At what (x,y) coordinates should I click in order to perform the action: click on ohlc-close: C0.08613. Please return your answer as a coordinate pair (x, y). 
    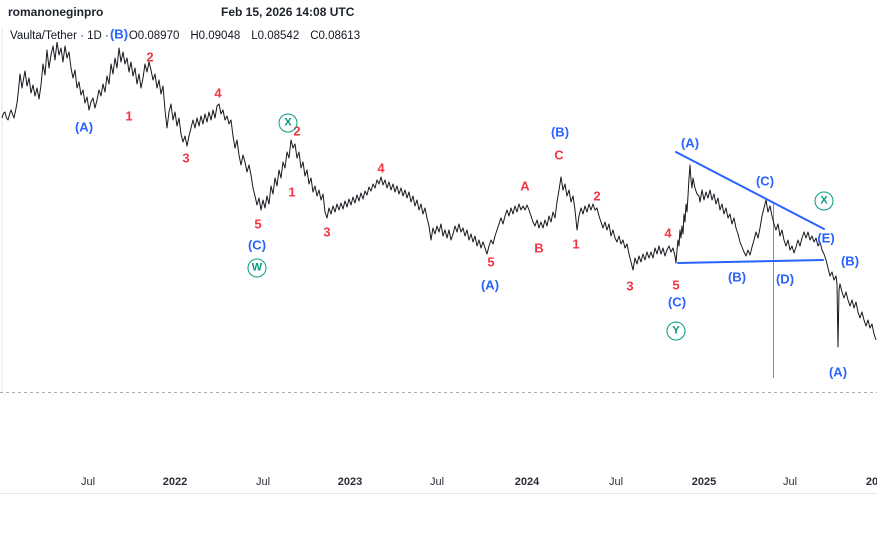
    Looking at the image, I should click on (335, 36).